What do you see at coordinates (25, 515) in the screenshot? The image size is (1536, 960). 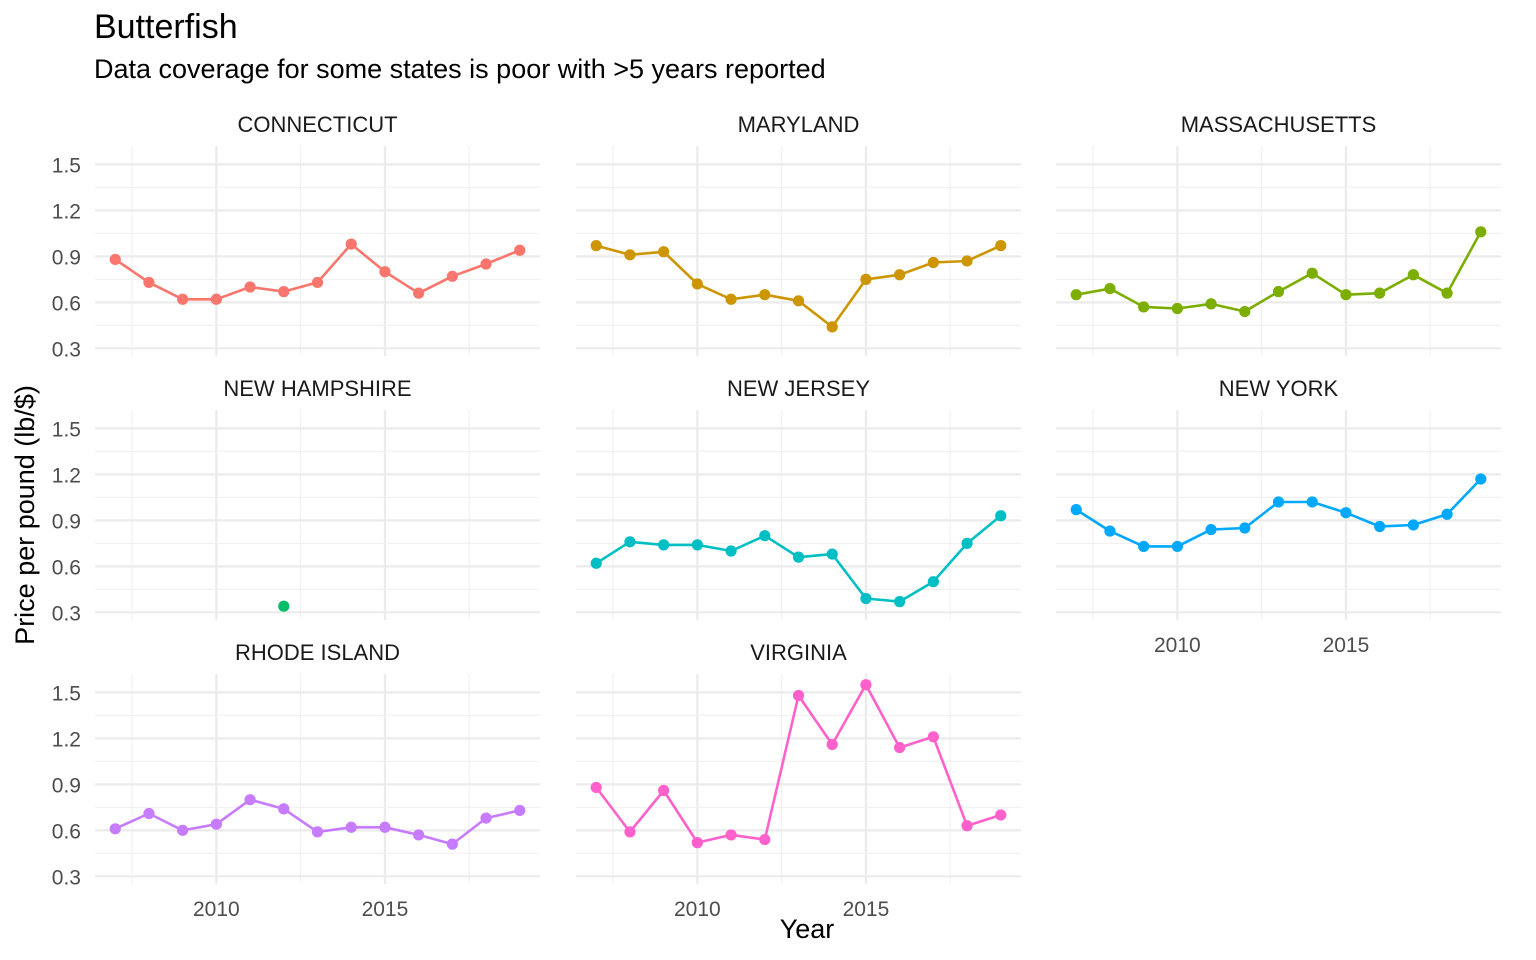 I see `y-axis-title: Price per pound (lb/$)` at bounding box center [25, 515].